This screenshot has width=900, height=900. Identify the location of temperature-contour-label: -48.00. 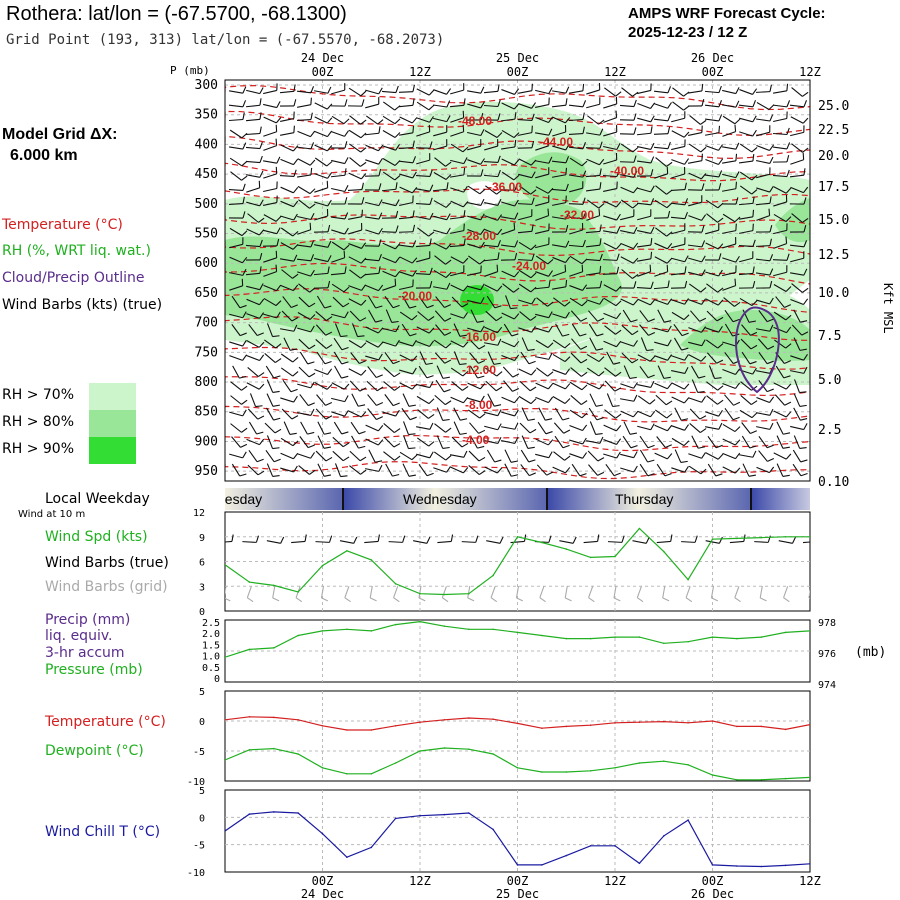
(475, 121).